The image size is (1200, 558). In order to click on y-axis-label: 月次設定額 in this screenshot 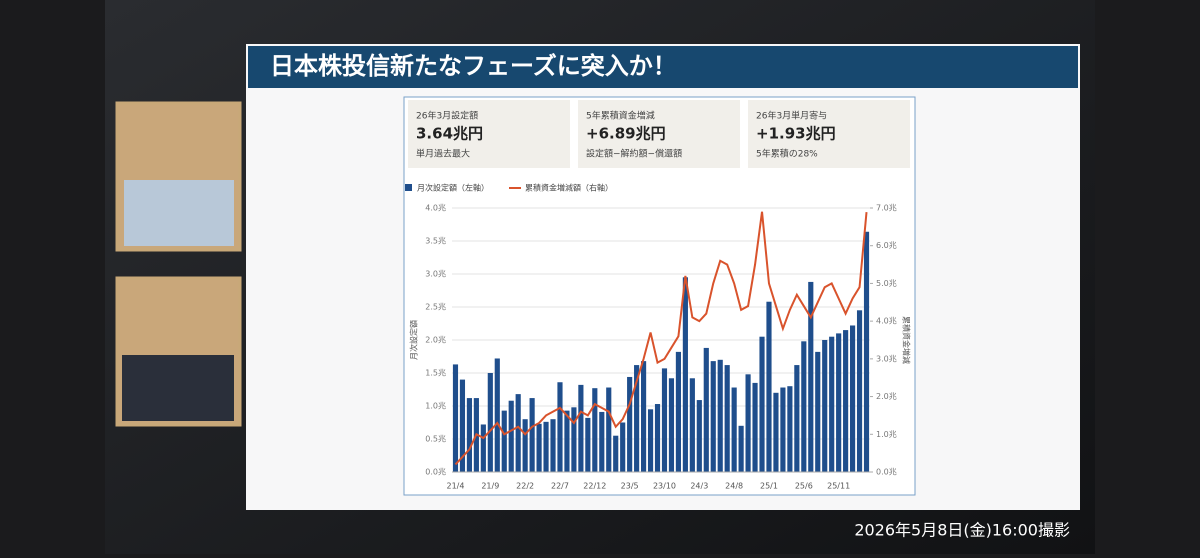, I will do `click(414, 340)`.